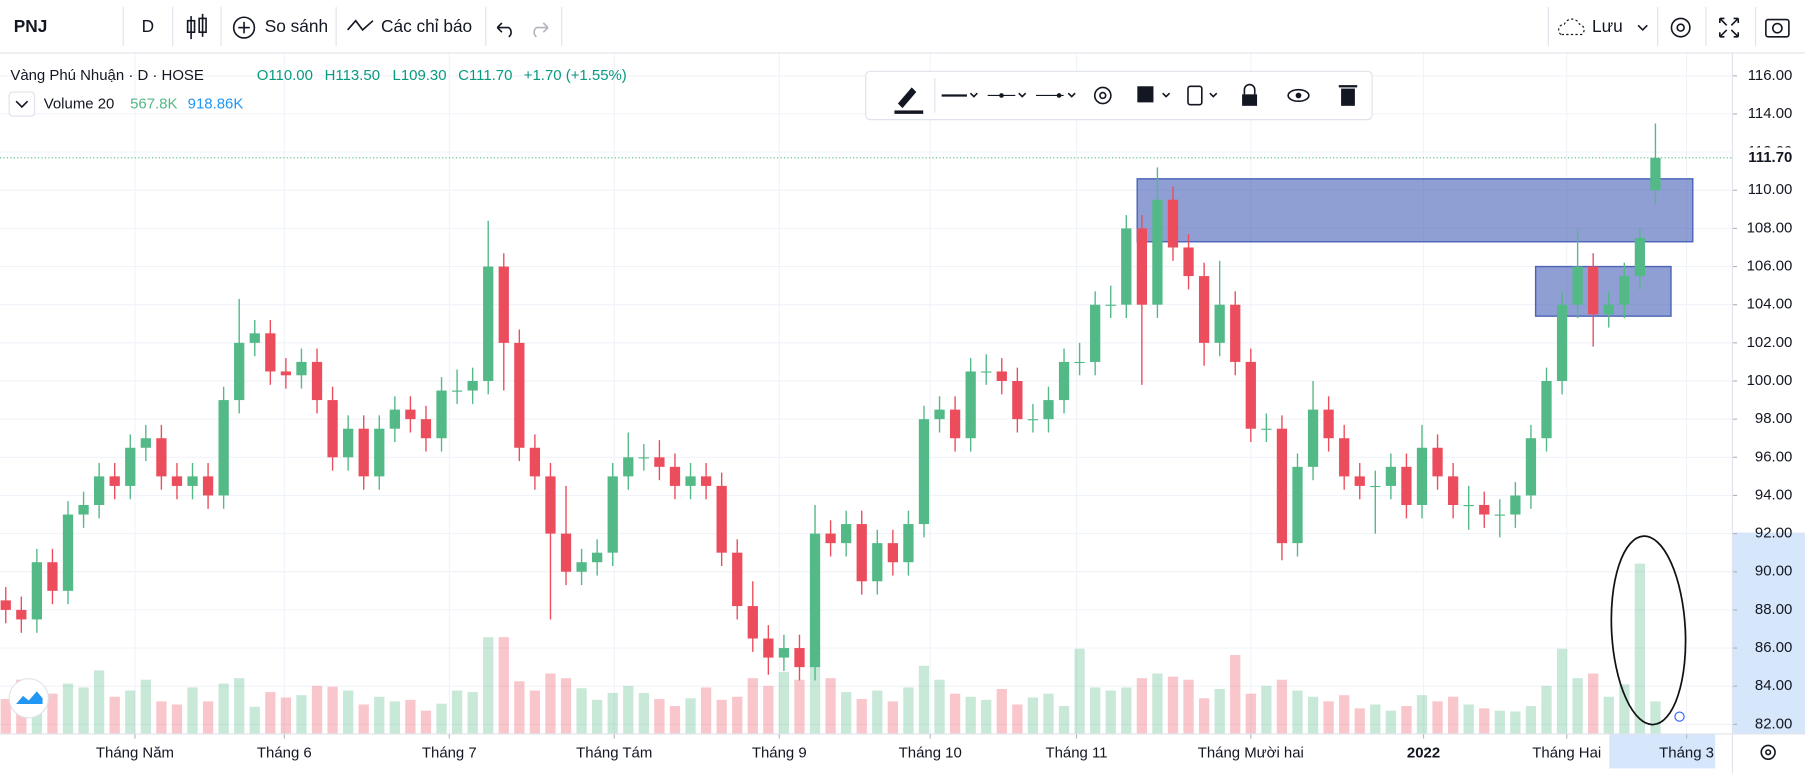  I want to click on legend-toggle-icon, so click(22, 104).